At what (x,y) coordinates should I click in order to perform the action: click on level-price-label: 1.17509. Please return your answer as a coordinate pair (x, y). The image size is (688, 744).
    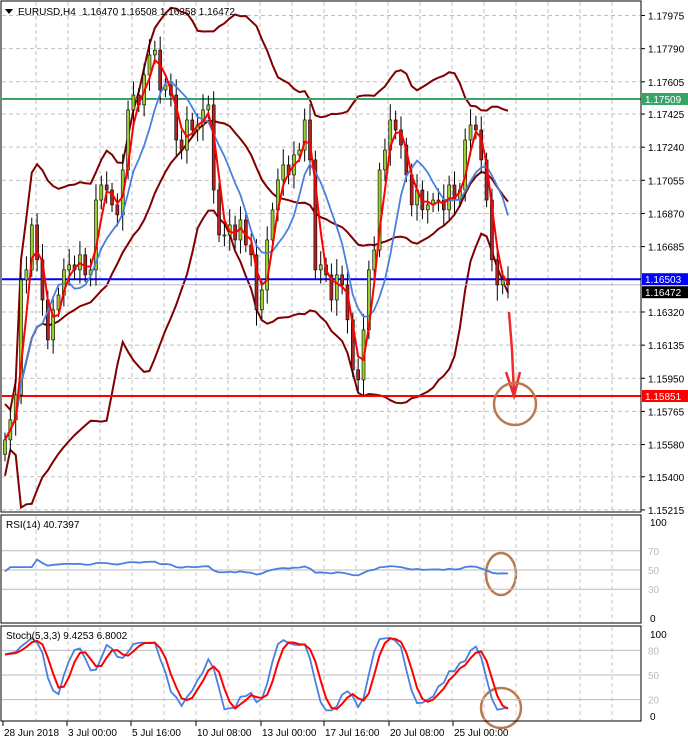
    Looking at the image, I should click on (663, 100).